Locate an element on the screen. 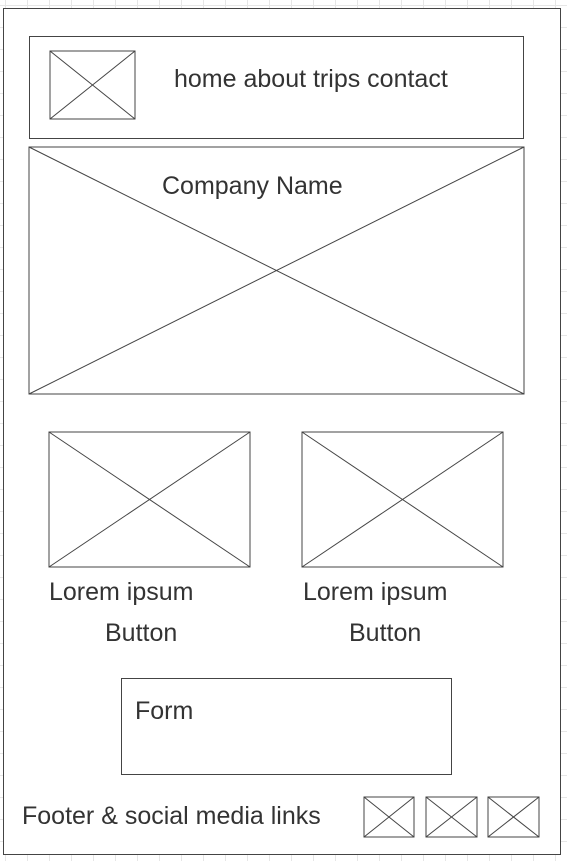  logo-placeholder is located at coordinates (92, 85).